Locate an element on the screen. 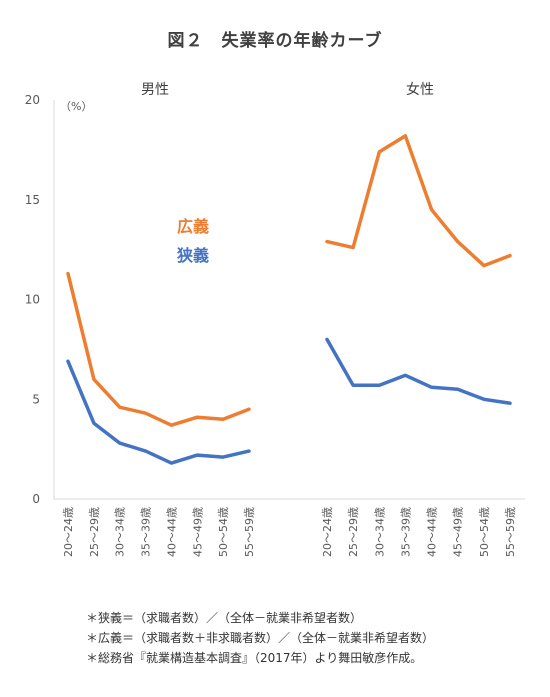 This screenshot has height=697, width=550. panel-title-male: 男性 is located at coordinates (155, 90).